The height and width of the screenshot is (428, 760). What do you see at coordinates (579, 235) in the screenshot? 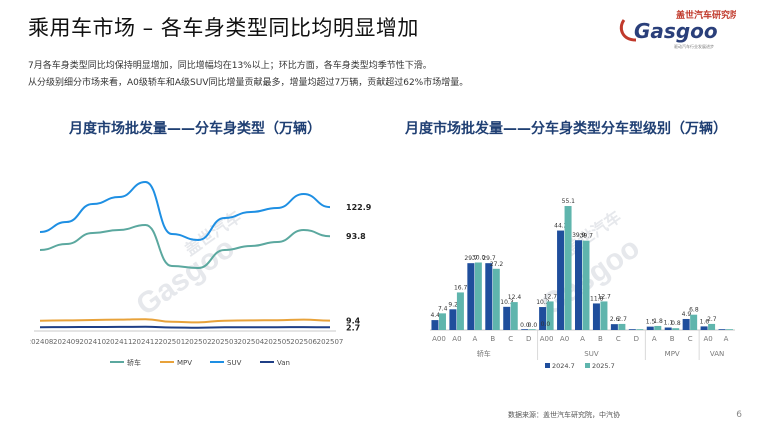
I see `bar-value-label: 39.9` at bounding box center [579, 235].